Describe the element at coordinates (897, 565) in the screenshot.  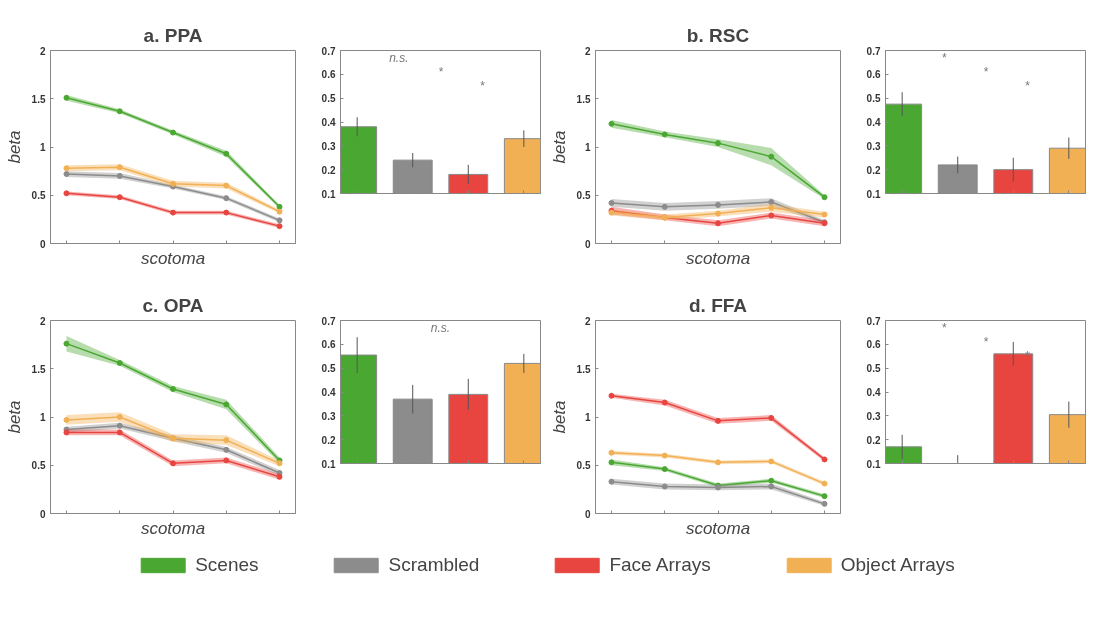
I see `legend-label: Object Arrays` at that location.